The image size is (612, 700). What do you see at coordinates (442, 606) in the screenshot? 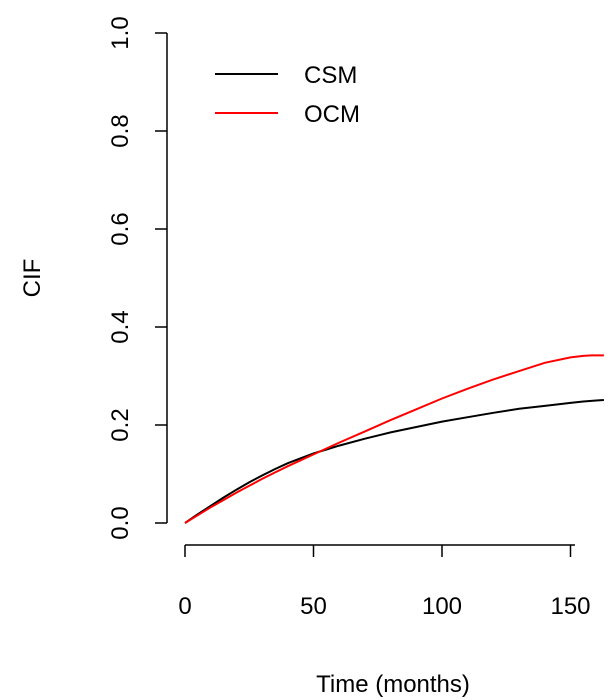
I see `x-tick-label: 100` at bounding box center [442, 606].